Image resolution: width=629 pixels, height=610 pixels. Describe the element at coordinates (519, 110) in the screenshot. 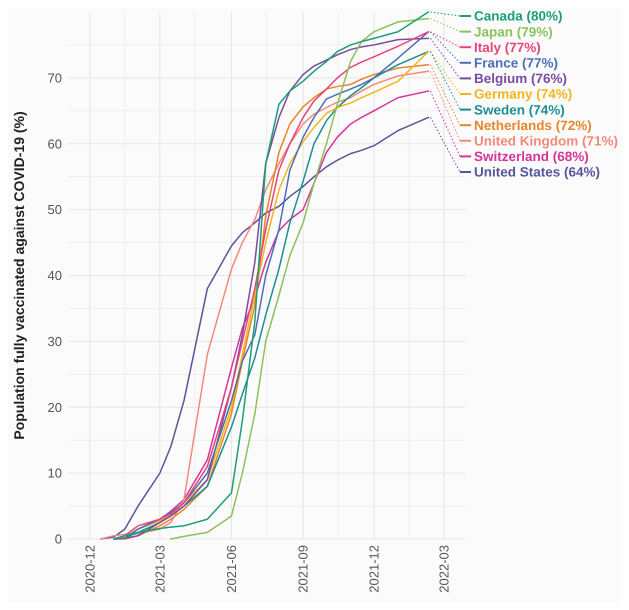

I see `legend-label: Sweden (74%)` at that location.